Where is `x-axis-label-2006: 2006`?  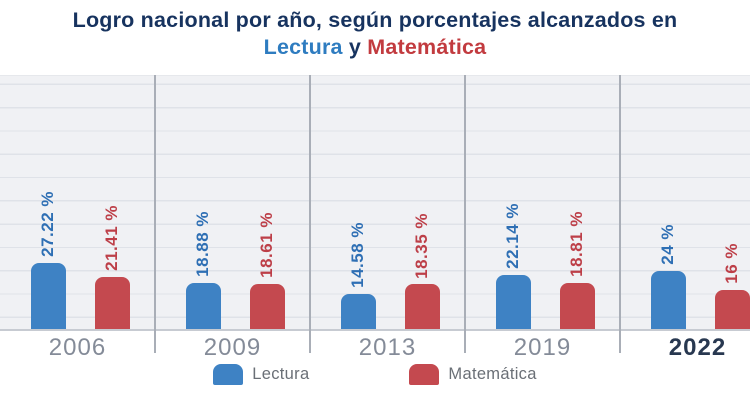 x-axis-label-2006: 2006 is located at coordinates (77, 347).